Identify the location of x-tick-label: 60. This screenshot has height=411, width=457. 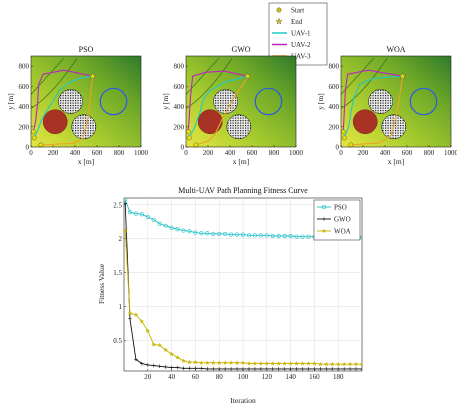
(196, 377).